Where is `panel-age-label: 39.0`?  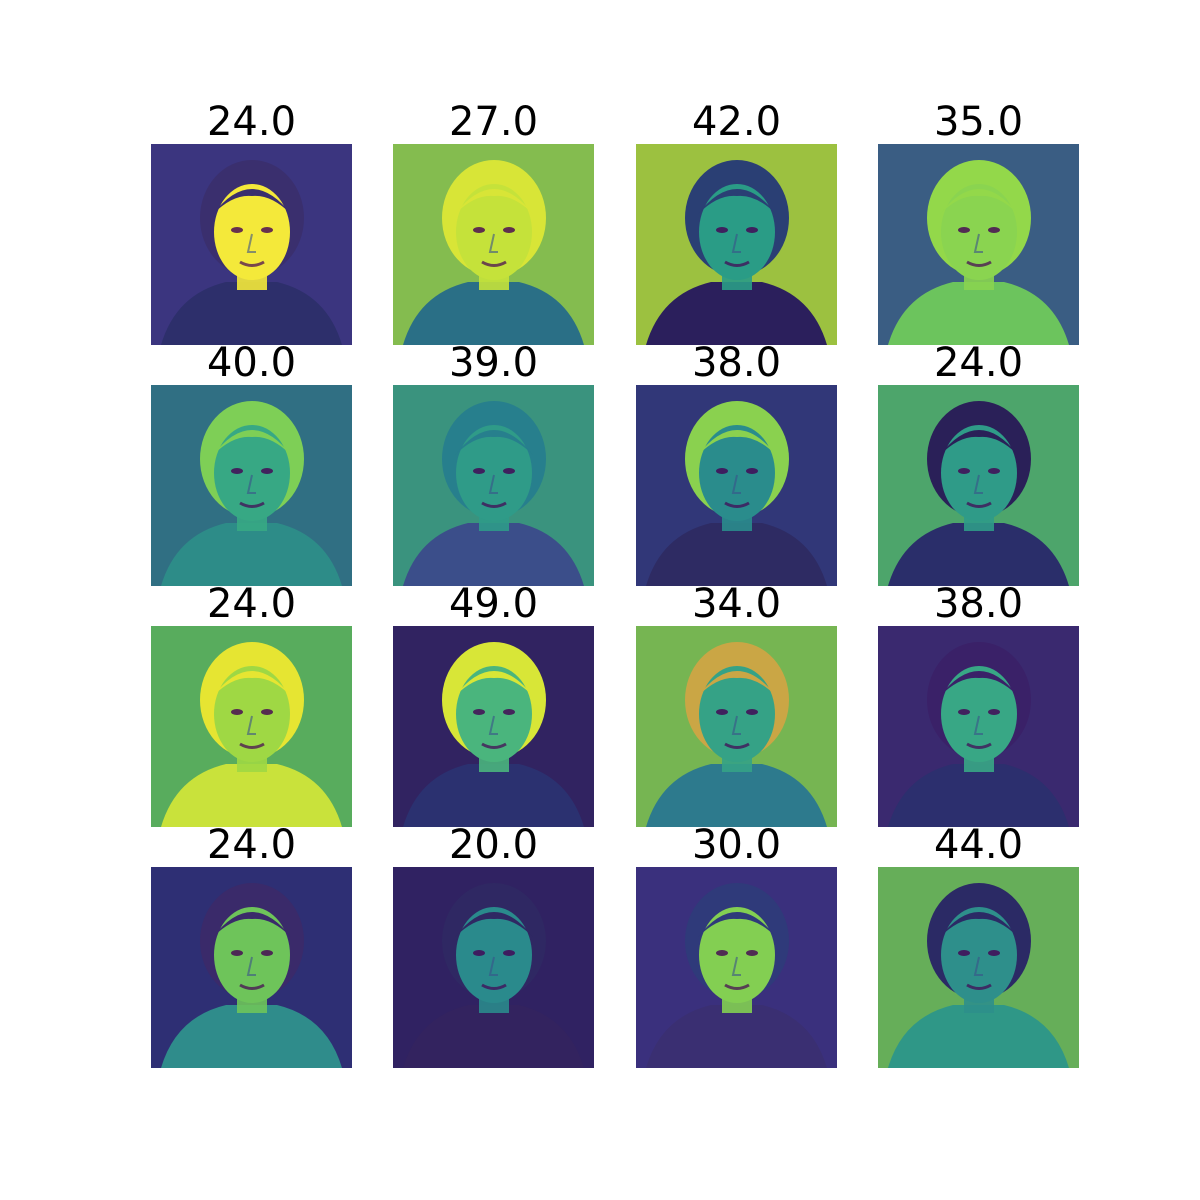
panel-age-label: 39.0 is located at coordinates (493, 363).